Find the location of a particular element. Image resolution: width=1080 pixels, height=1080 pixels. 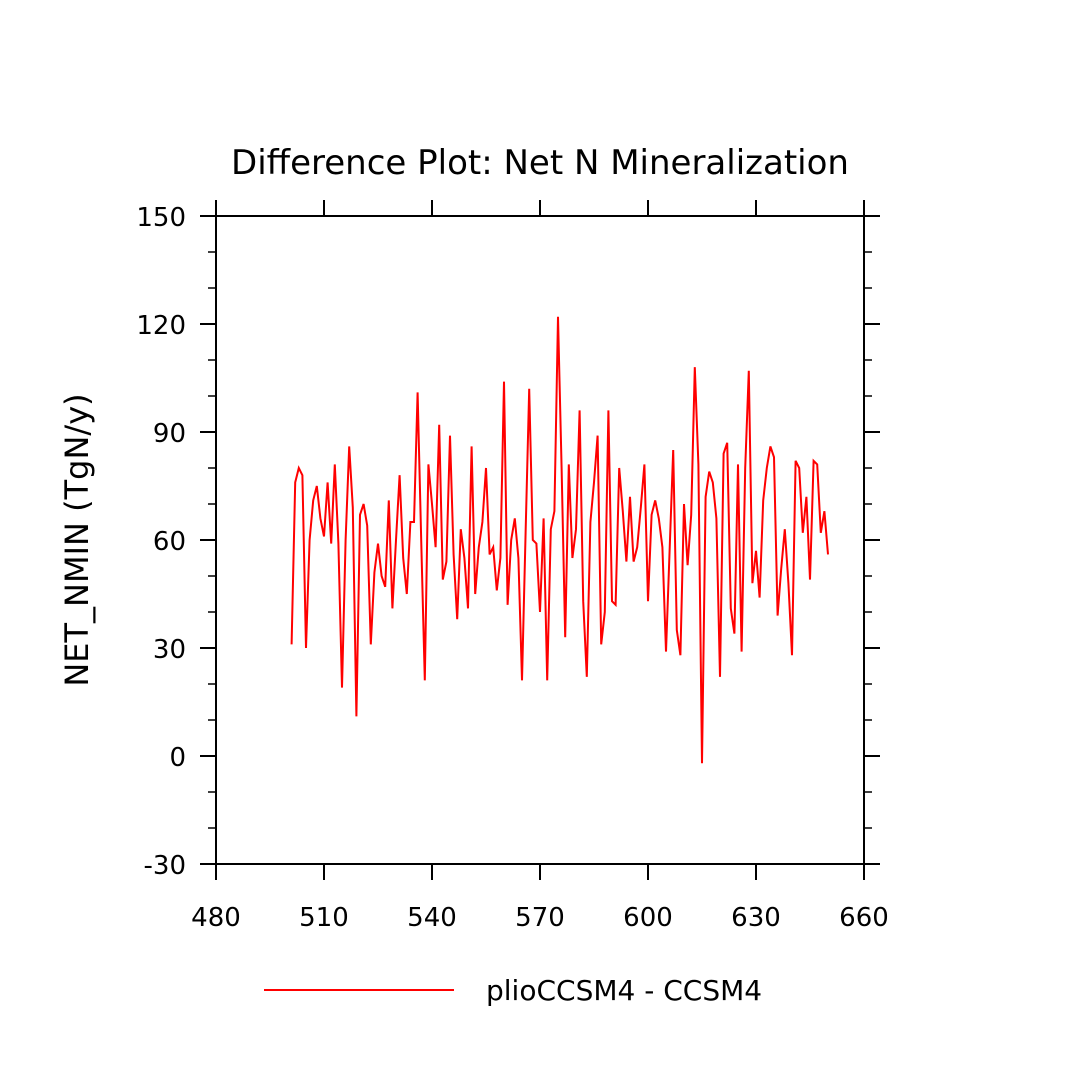

y-tick-label: 90 is located at coordinates (169, 434).